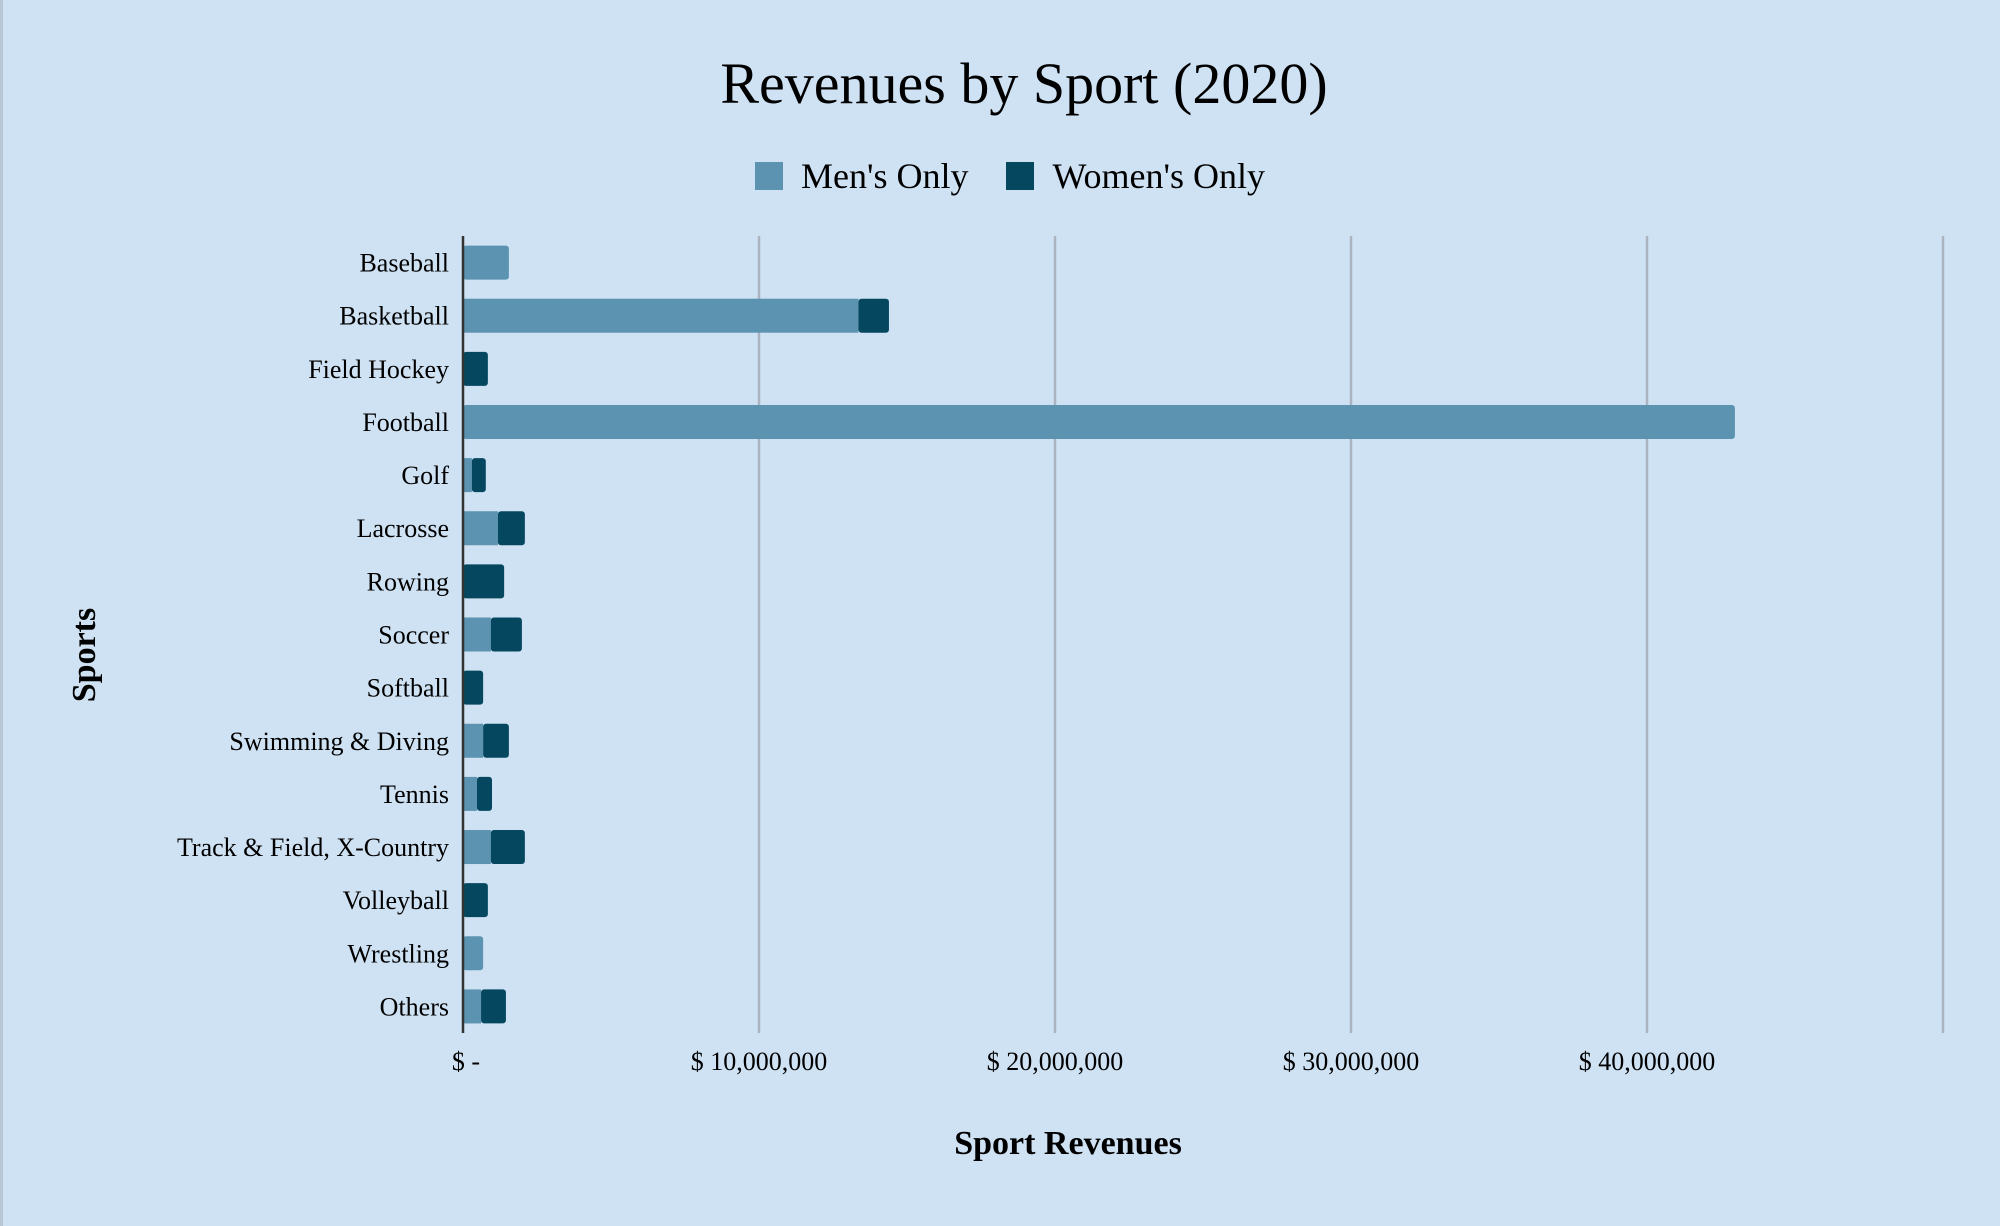  Describe the element at coordinates (1020, 176) in the screenshot. I see `legend-swatch-womens` at that location.